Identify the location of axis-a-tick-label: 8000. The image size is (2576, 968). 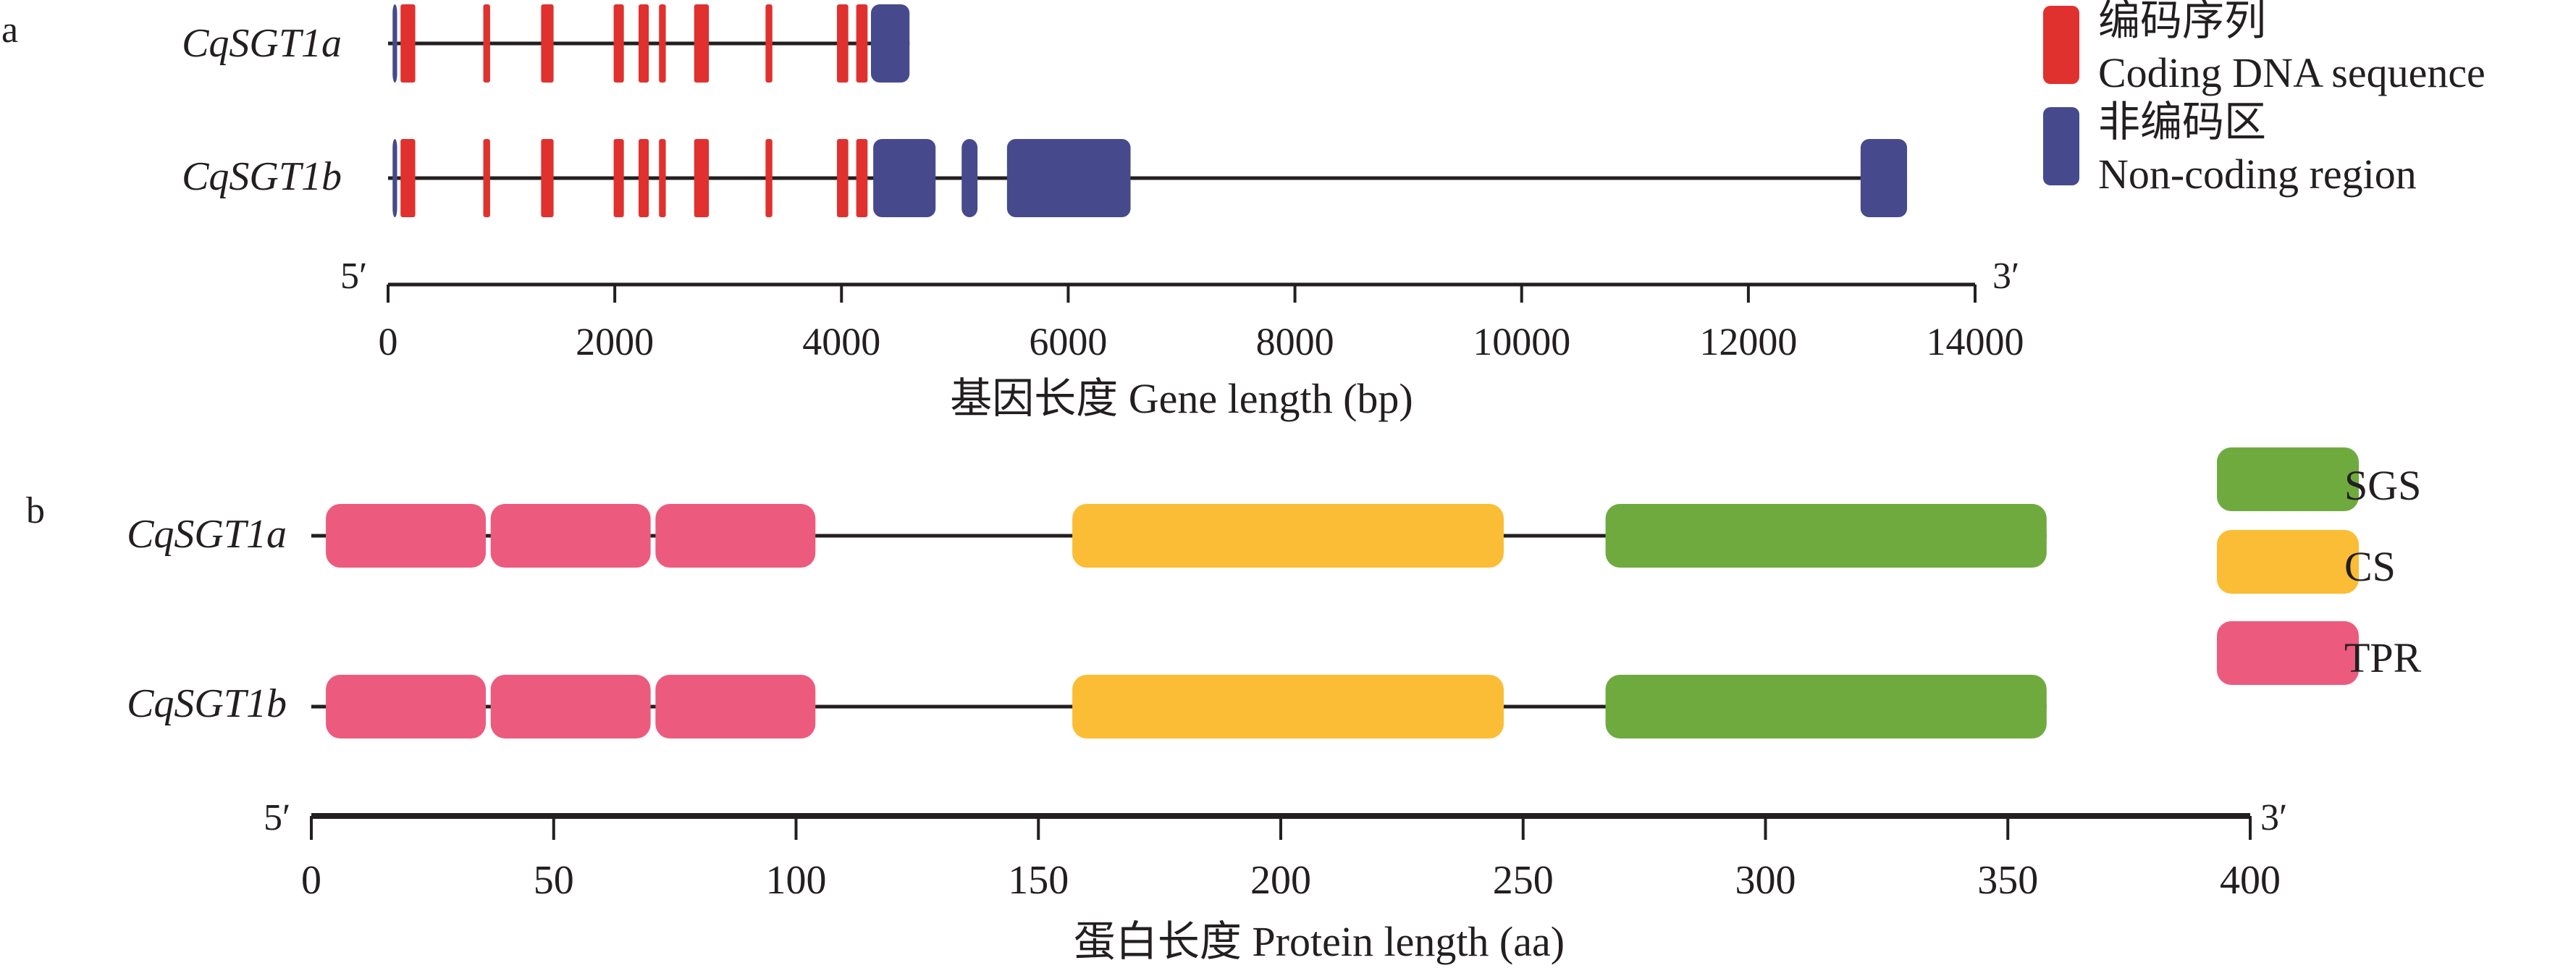
(1295, 342).